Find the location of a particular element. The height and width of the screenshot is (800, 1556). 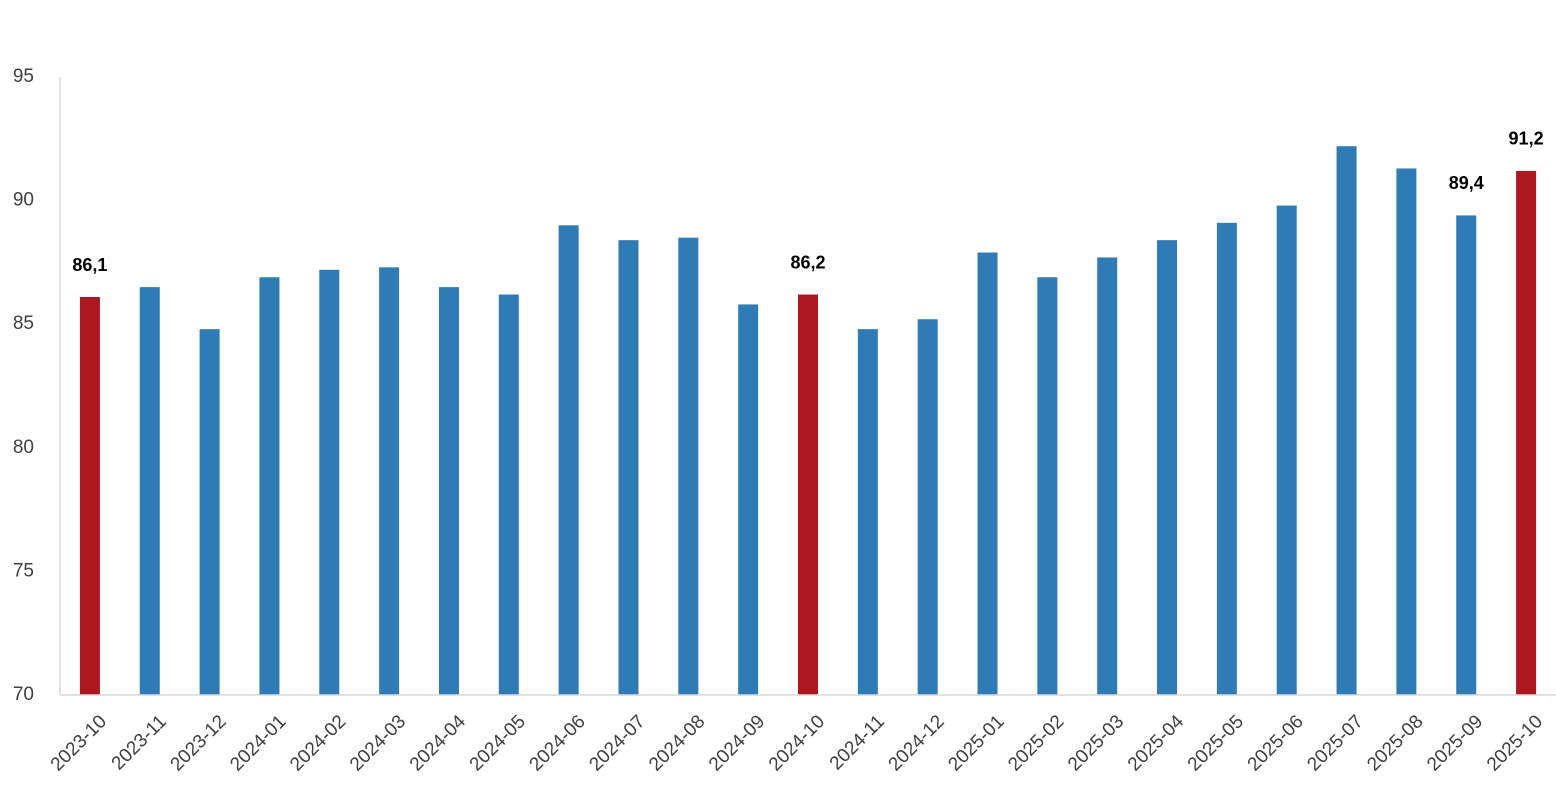

x-tick-label: 2023-12 is located at coordinates (199, 743).